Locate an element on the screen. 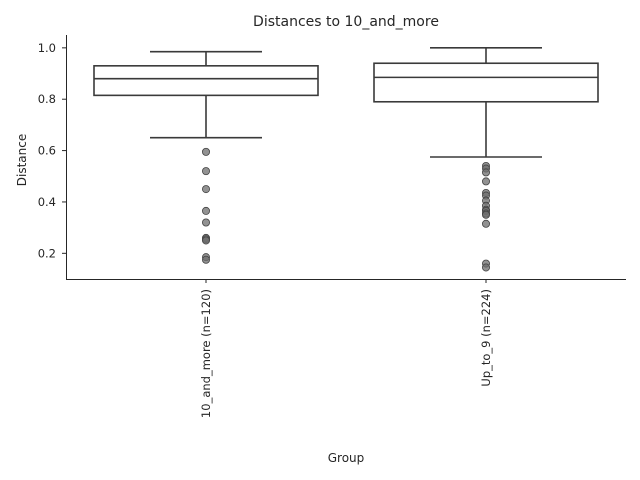  x-tick-label: 10_and_more (n=120) is located at coordinates (206, 353).